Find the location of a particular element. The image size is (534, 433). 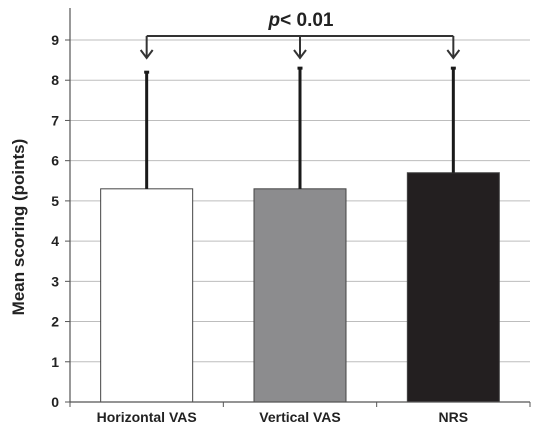

p-value-text: < 0.01 is located at coordinates (307, 20).